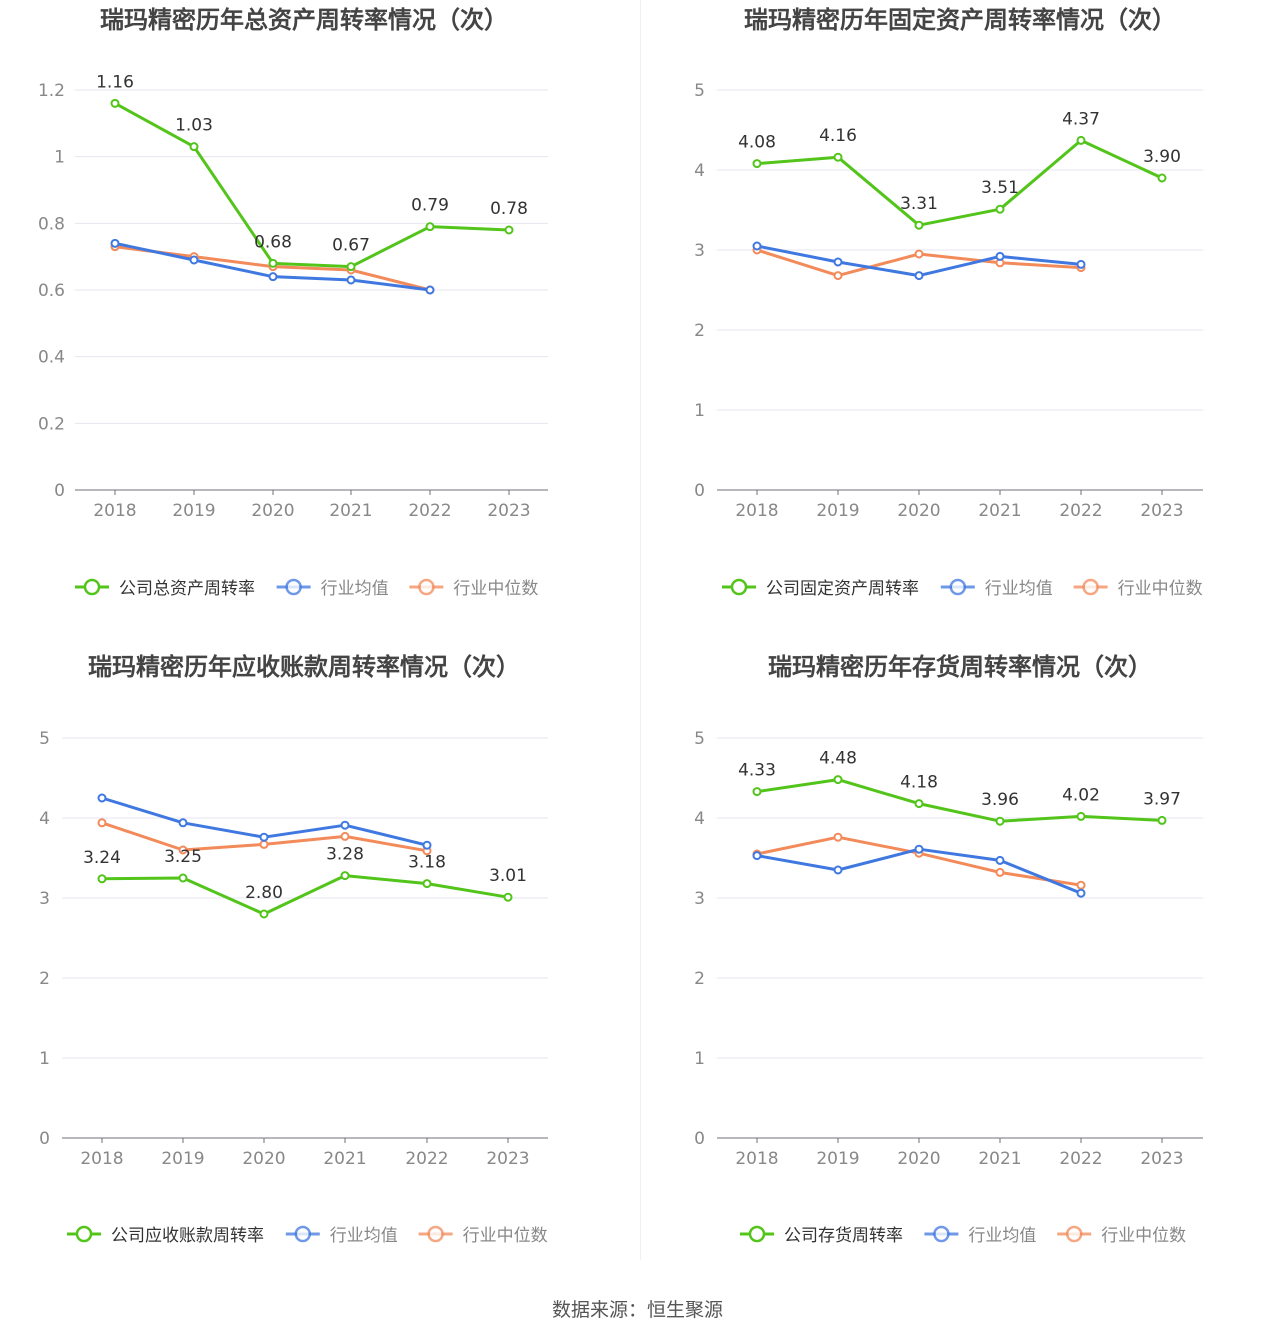 The image size is (1275, 1336). Describe the element at coordinates (1162, 157) in the screenshot. I see `data-label: 3.90` at that location.